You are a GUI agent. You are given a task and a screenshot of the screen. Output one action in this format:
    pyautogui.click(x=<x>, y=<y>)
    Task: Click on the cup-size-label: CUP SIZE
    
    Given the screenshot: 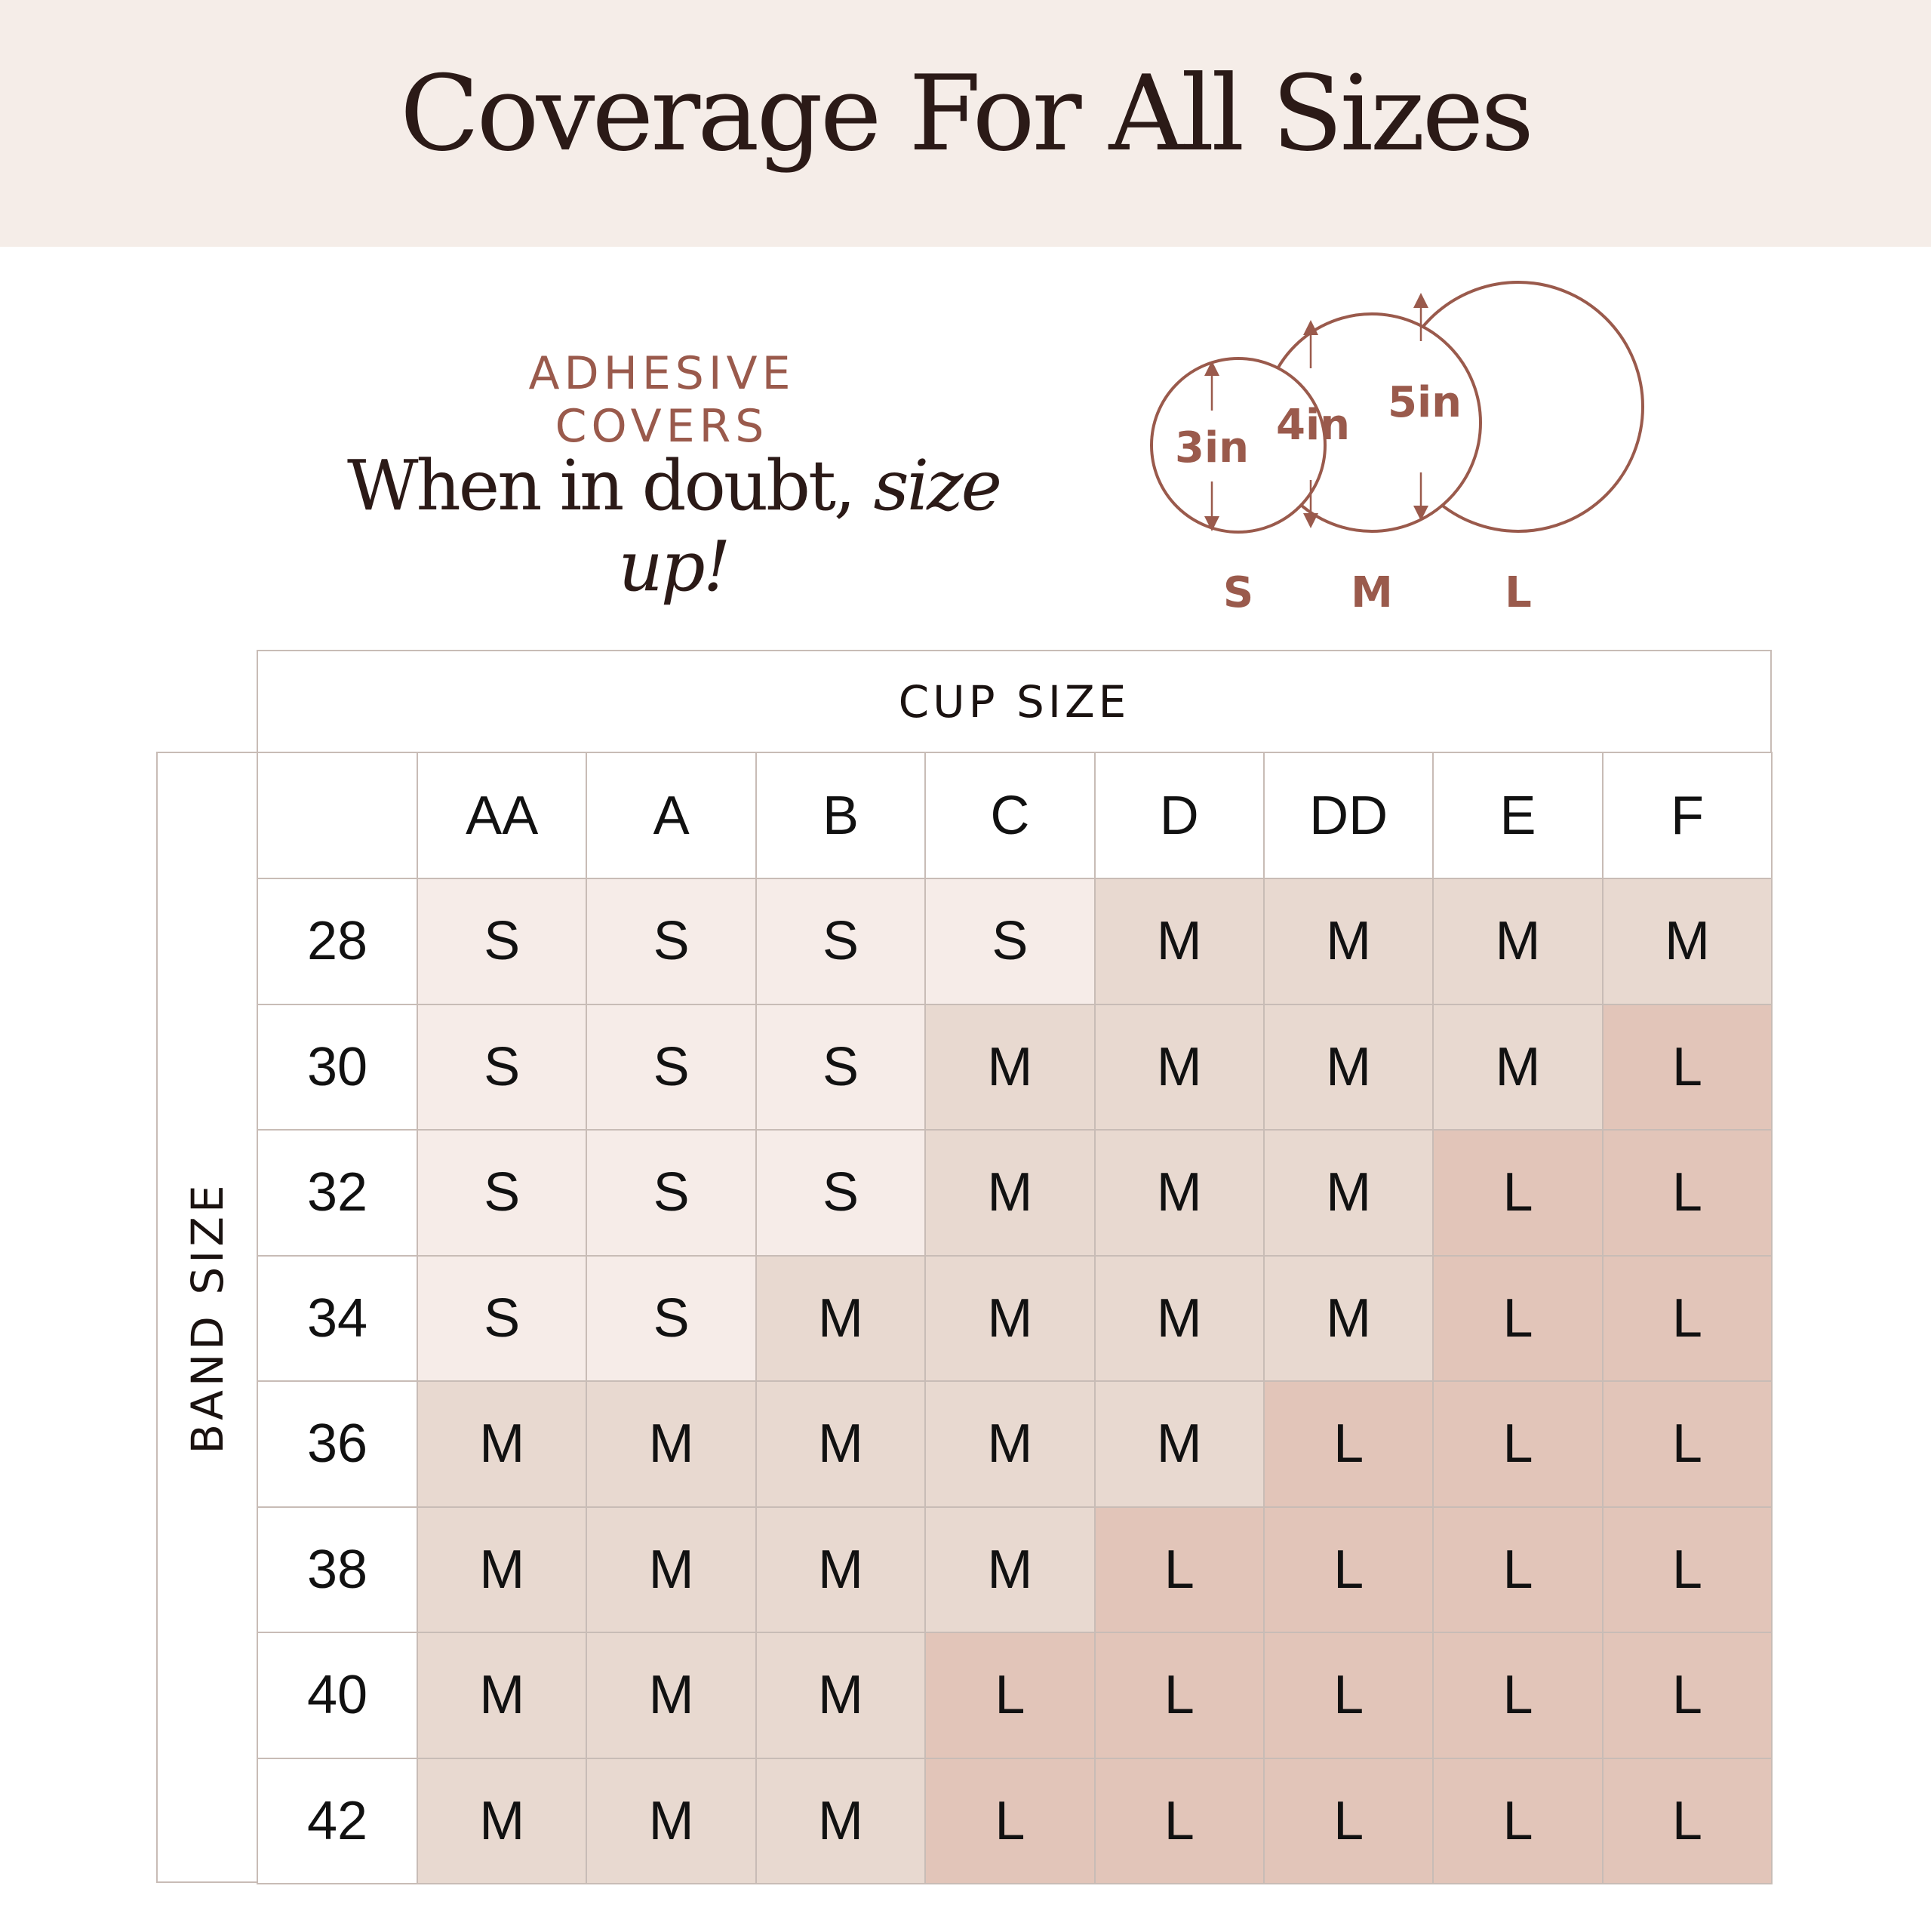 What is the action you would take?
    pyautogui.click(x=1014, y=701)
    